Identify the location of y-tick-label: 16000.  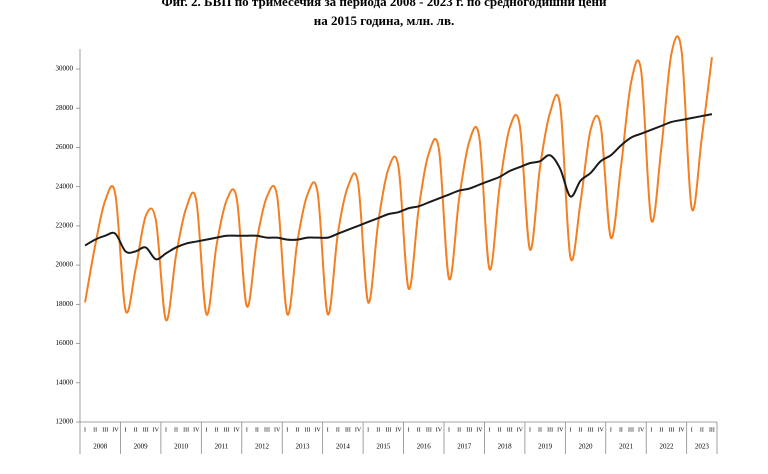
(65, 343).